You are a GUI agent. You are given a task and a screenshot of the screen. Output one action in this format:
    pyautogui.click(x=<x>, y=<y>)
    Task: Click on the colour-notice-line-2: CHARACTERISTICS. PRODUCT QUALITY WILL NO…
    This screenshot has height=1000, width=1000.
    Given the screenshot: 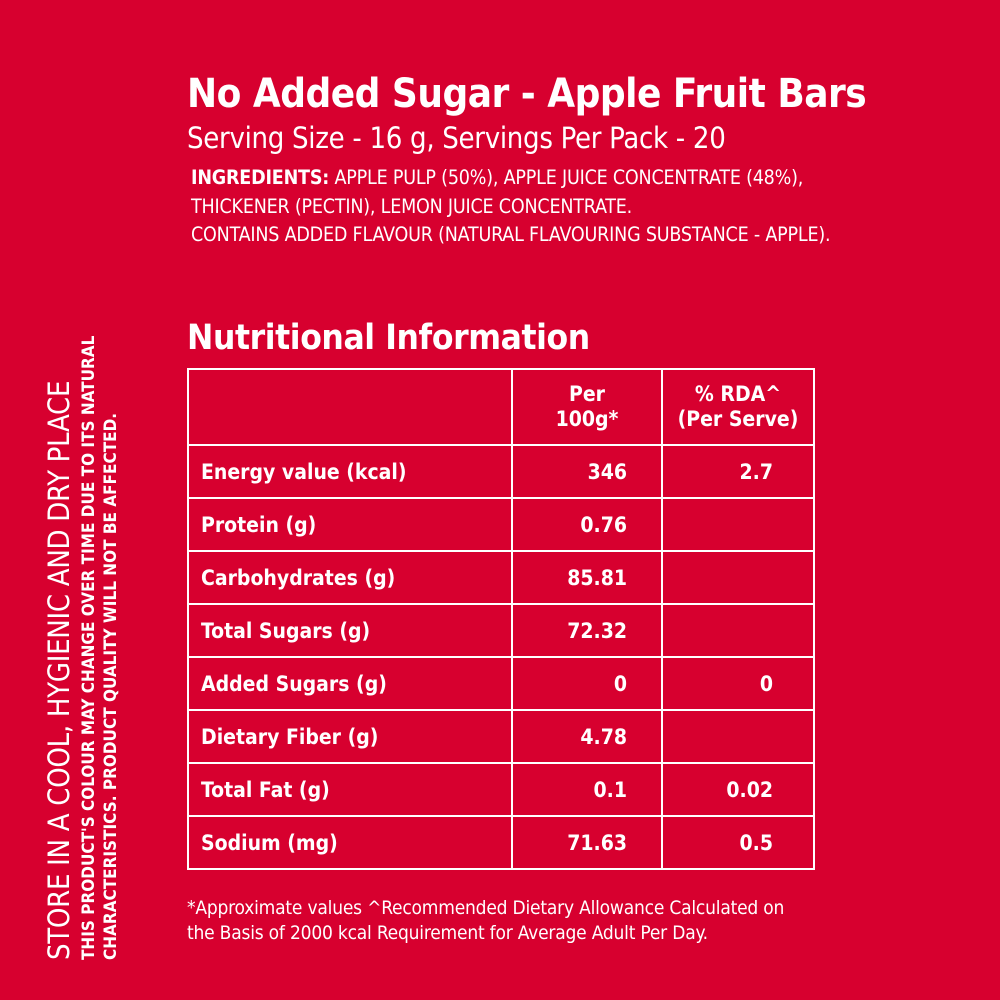 What is the action you would take?
    pyautogui.click(x=111, y=686)
    